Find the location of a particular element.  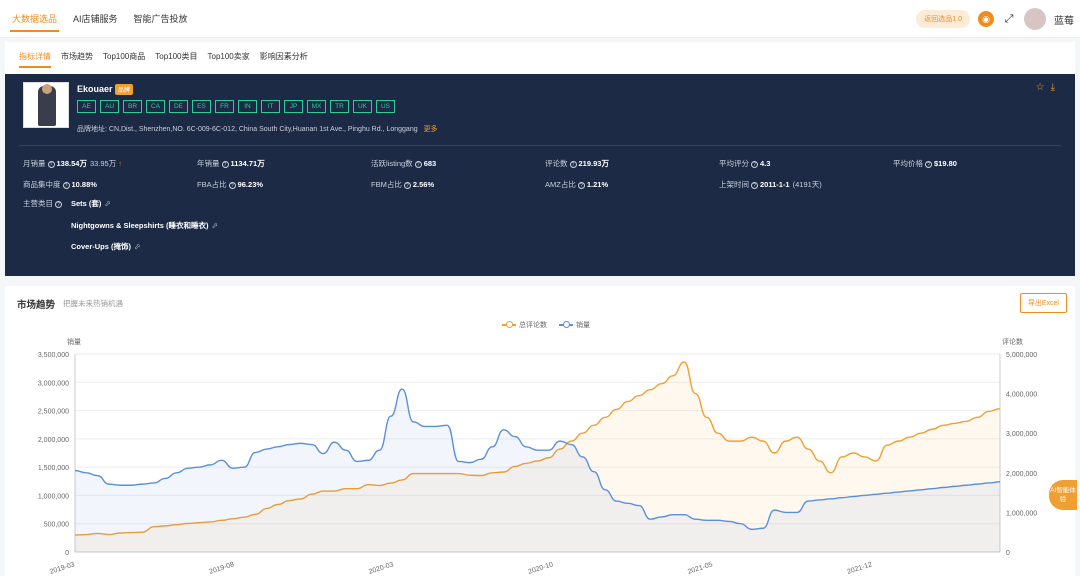

left-tick-label: 3,000,000 is located at coordinates (53, 383).